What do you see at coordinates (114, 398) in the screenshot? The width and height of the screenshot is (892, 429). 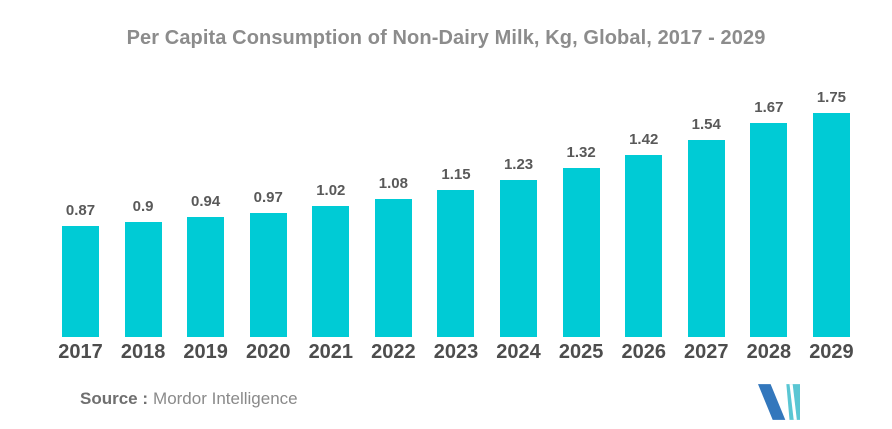 I see `source-label: Source :` at bounding box center [114, 398].